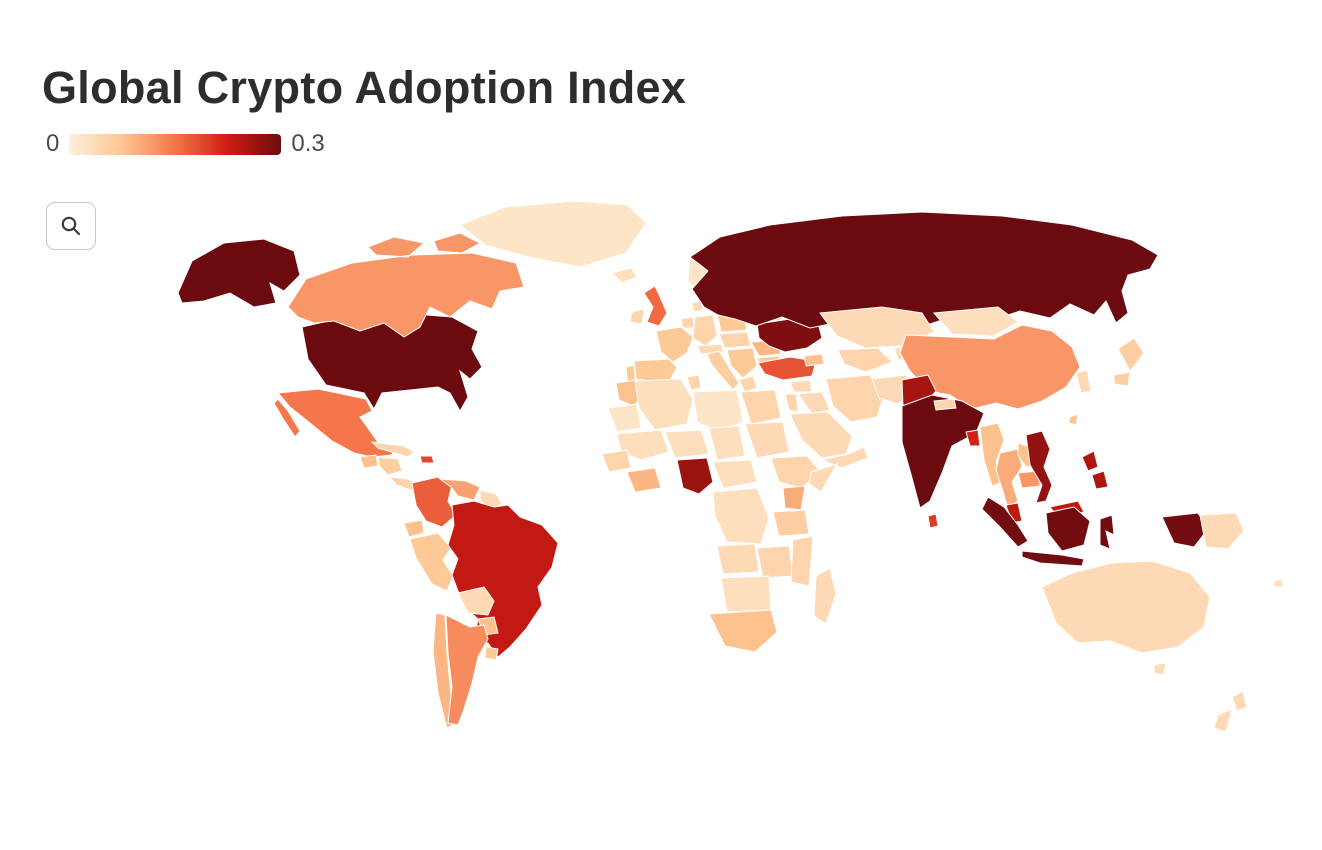 Image resolution: width=1322 pixels, height=850 pixels. What do you see at coordinates (655, 306) in the screenshot?
I see `country-united-kingdom` at bounding box center [655, 306].